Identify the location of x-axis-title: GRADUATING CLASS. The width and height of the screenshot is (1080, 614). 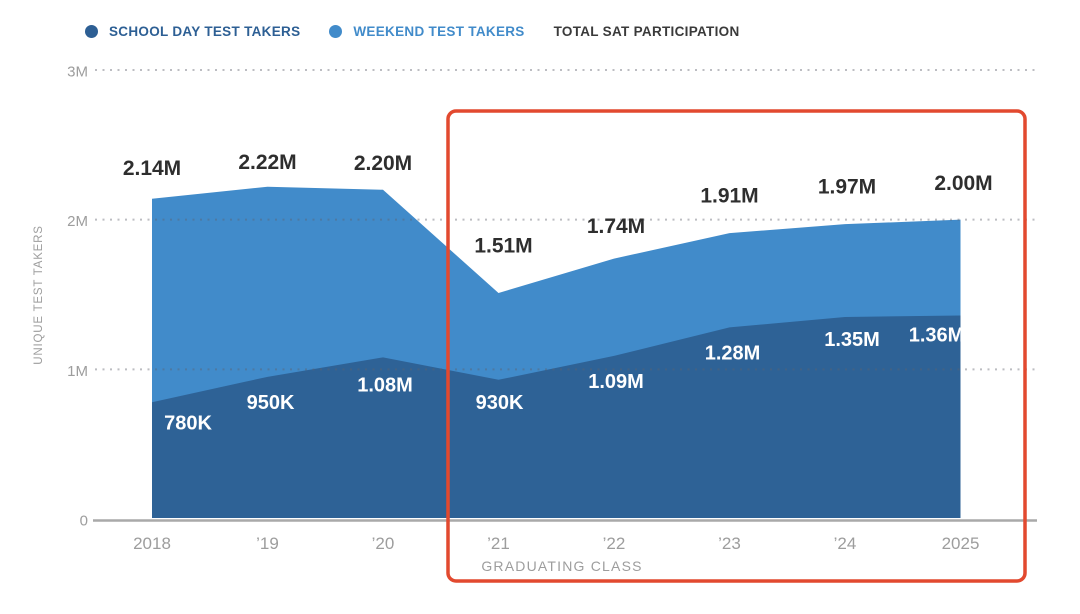
(561, 566).